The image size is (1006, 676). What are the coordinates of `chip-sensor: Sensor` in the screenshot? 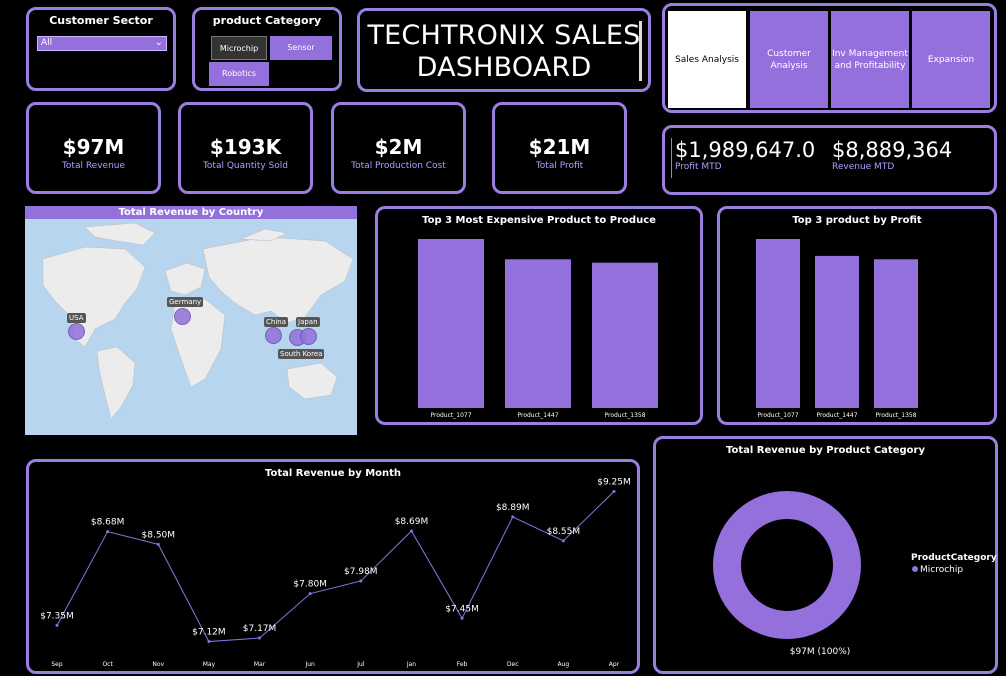 It's located at (301, 48).